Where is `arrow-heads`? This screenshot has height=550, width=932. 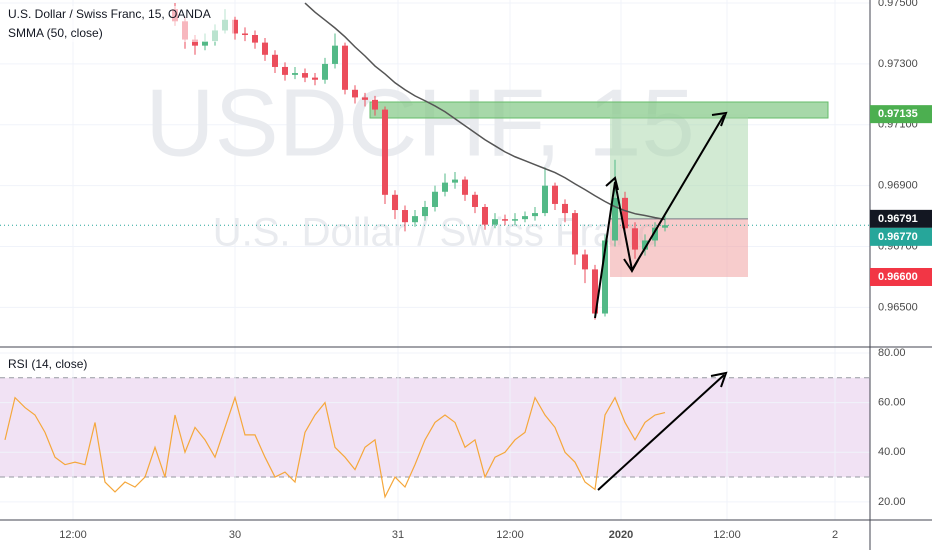 arrow-heads is located at coordinates (666, 192).